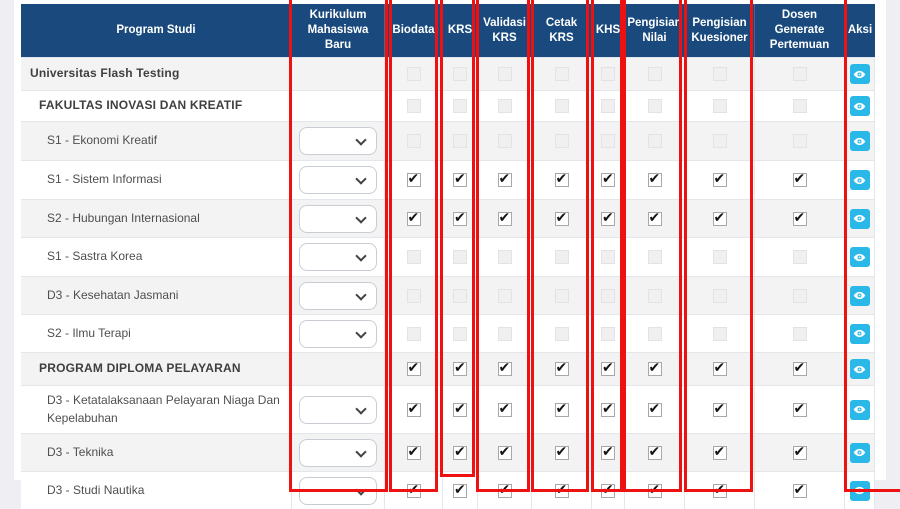 The image size is (900, 509). I want to click on column-header-krs: KRS, so click(460, 30).